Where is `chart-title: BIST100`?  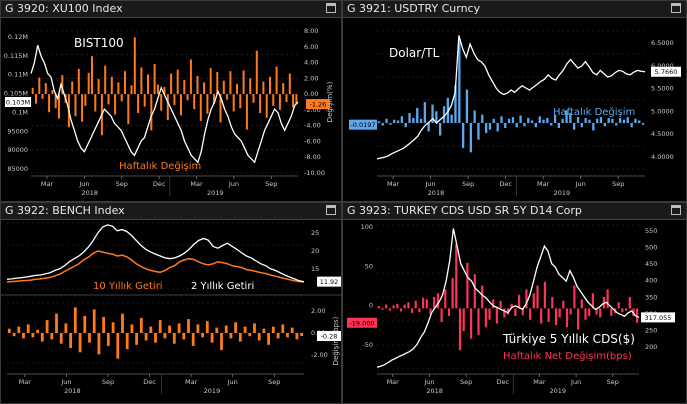 chart-title: BIST100 is located at coordinates (99, 43).